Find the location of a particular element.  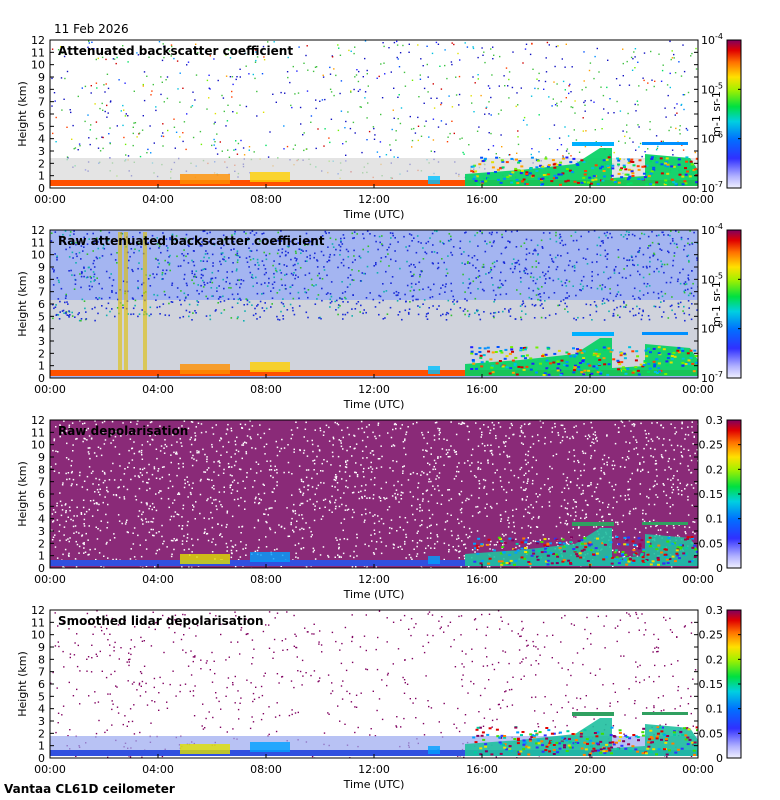

y-axis-label: Height (km) is located at coordinates (22, 114).